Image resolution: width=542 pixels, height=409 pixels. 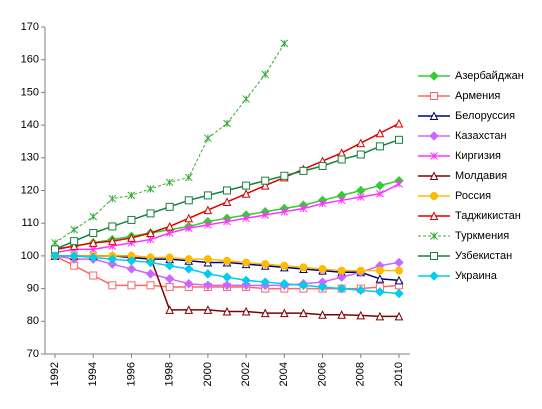 What do you see at coordinates (30, 190) in the screenshot?
I see `y-tick-label: 120` at bounding box center [30, 190].